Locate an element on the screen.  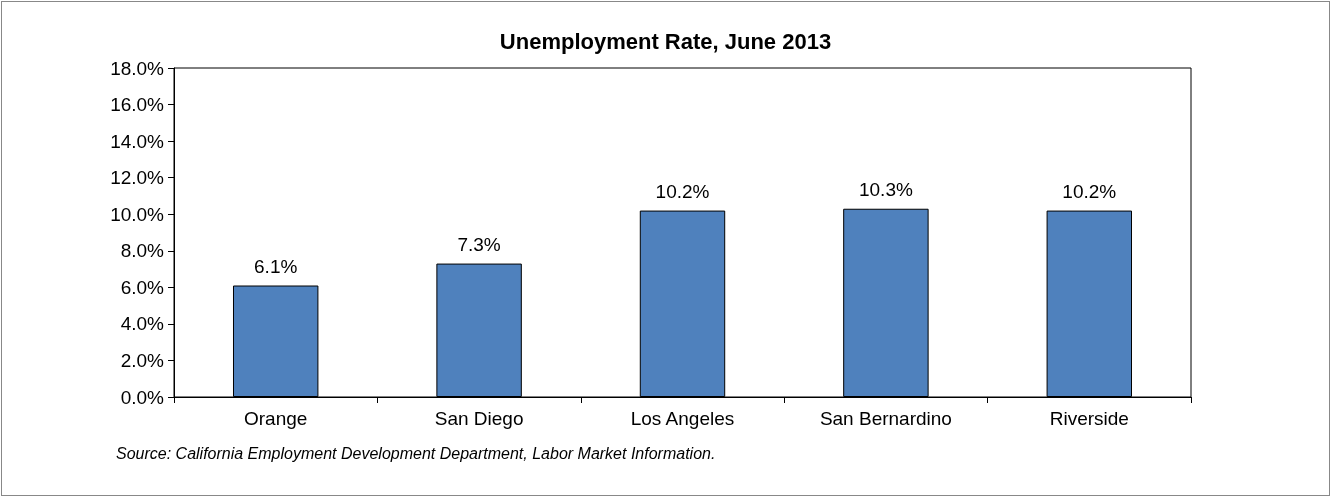
x-tick-label: Orange is located at coordinates (276, 418).